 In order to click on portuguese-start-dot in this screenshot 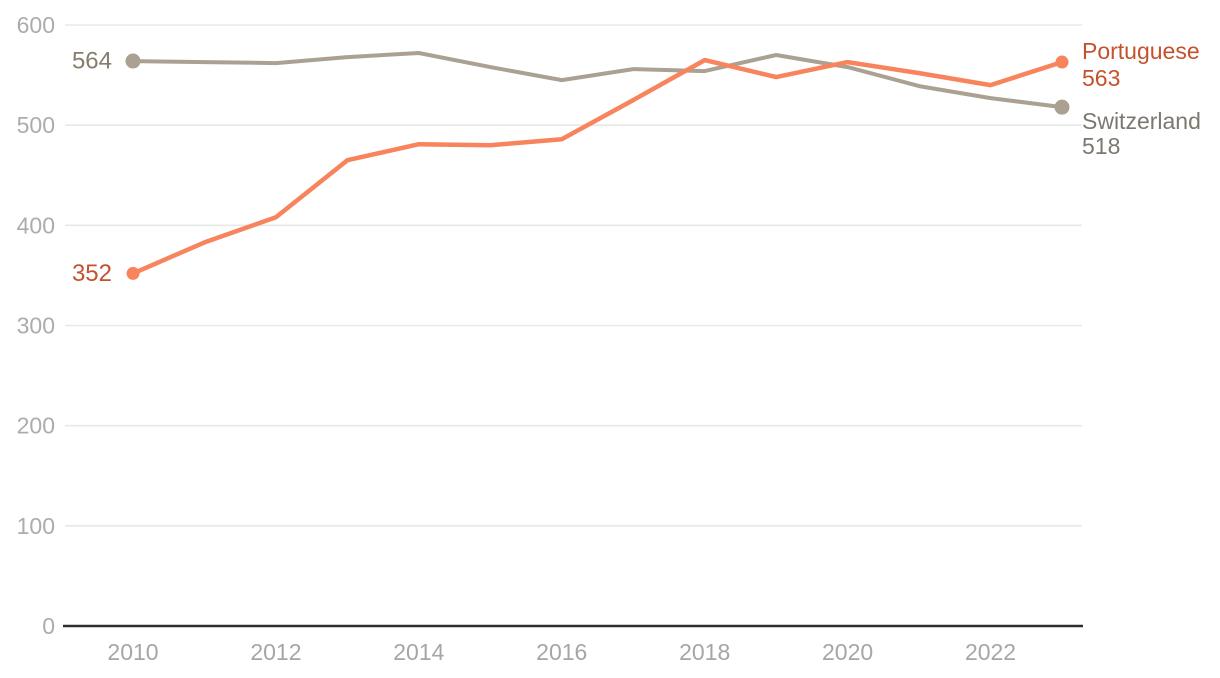, I will do `click(133, 273)`.